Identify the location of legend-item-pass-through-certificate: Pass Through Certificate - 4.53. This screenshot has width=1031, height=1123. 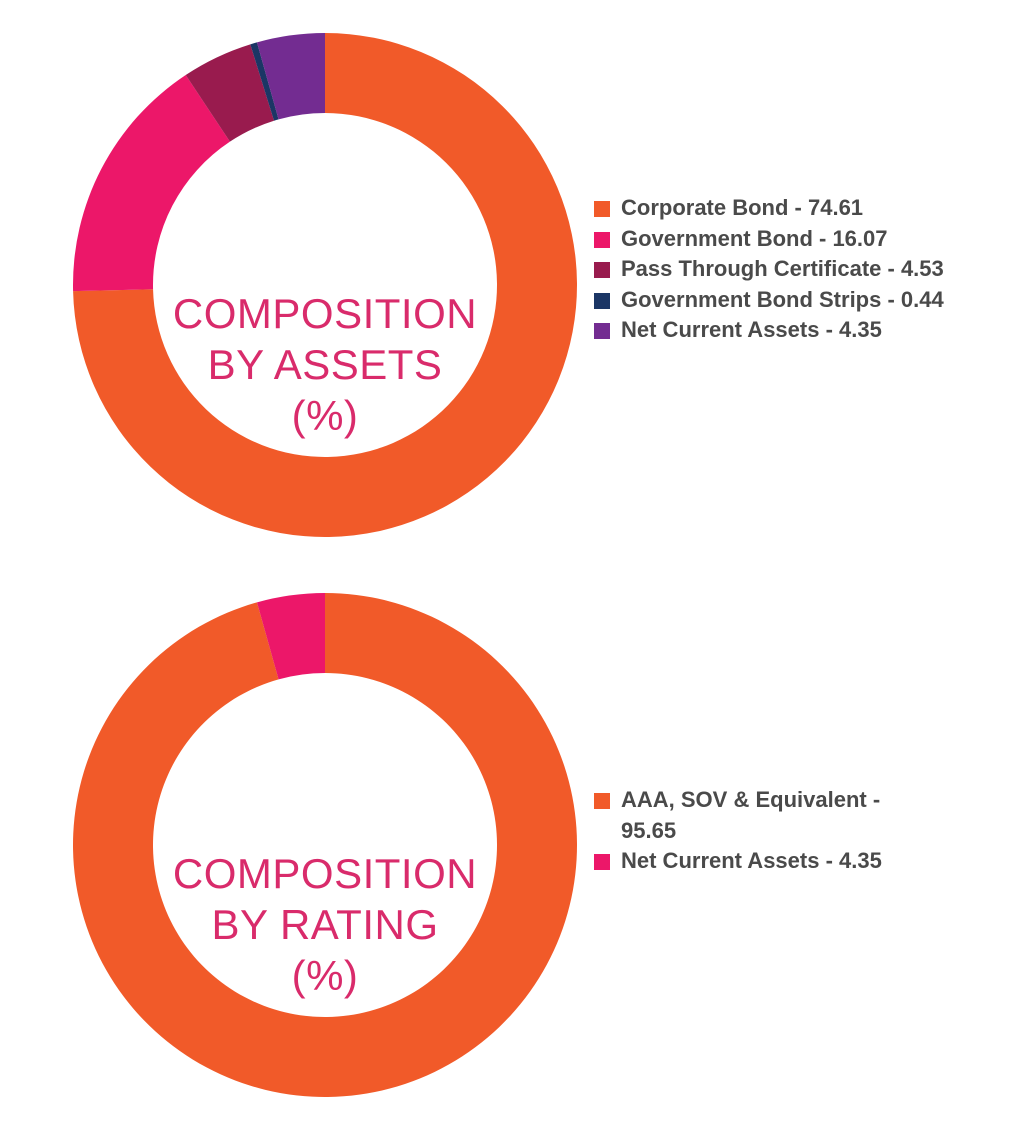
(804, 269).